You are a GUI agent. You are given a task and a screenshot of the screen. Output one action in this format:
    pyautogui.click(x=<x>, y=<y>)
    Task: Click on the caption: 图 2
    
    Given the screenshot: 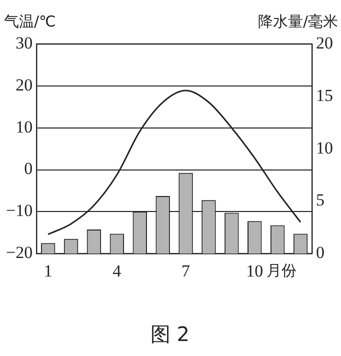 What is the action you would take?
    pyautogui.click(x=170, y=334)
    